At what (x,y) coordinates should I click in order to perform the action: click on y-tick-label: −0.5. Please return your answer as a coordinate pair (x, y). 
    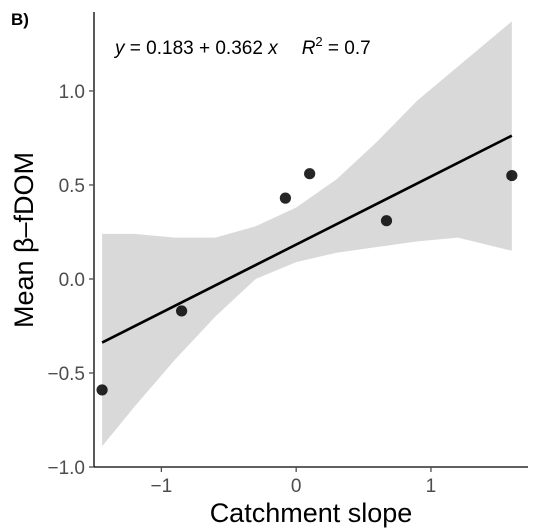
    Looking at the image, I should click on (66, 374).